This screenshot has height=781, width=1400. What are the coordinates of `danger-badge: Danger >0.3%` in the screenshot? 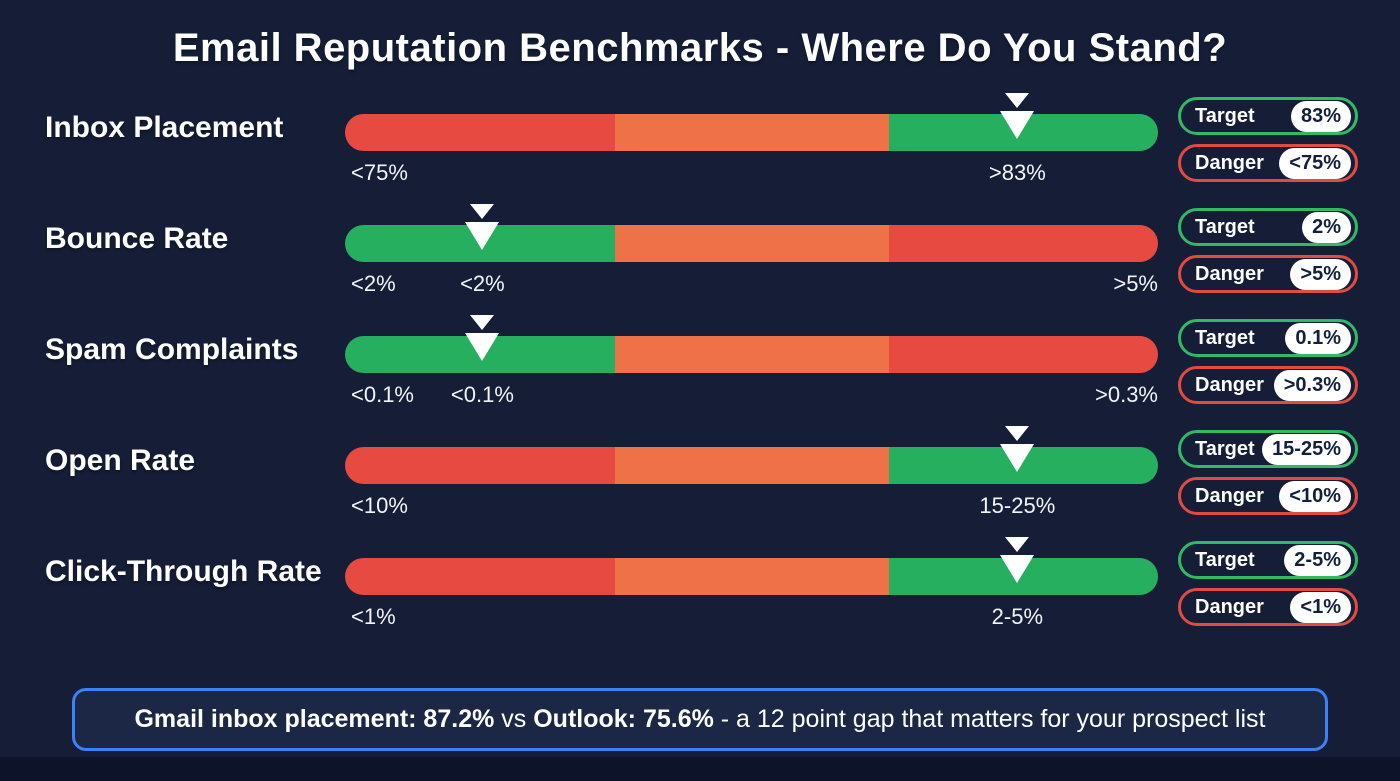 It's located at (1268, 385).